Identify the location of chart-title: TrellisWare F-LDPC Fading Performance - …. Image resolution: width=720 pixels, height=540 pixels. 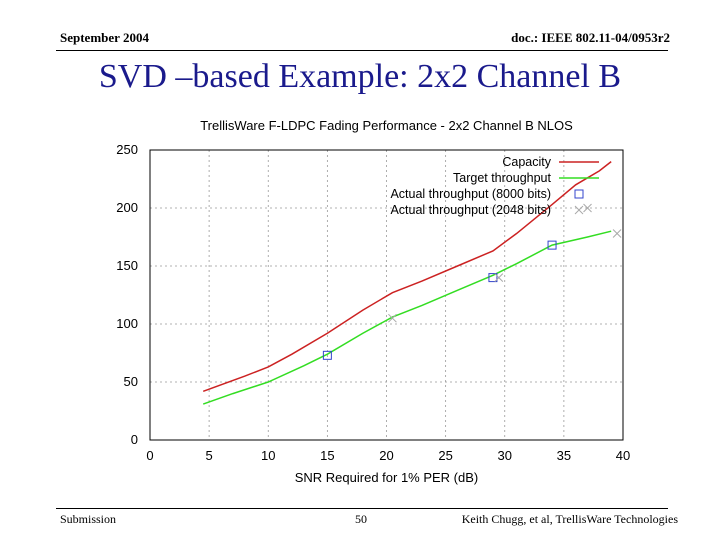
(386, 125).